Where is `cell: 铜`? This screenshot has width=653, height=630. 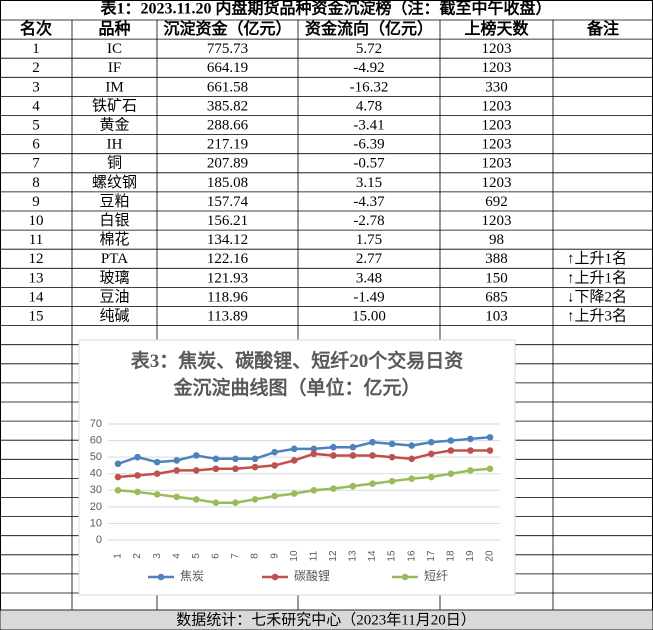 cell: 铜 is located at coordinates (114, 163).